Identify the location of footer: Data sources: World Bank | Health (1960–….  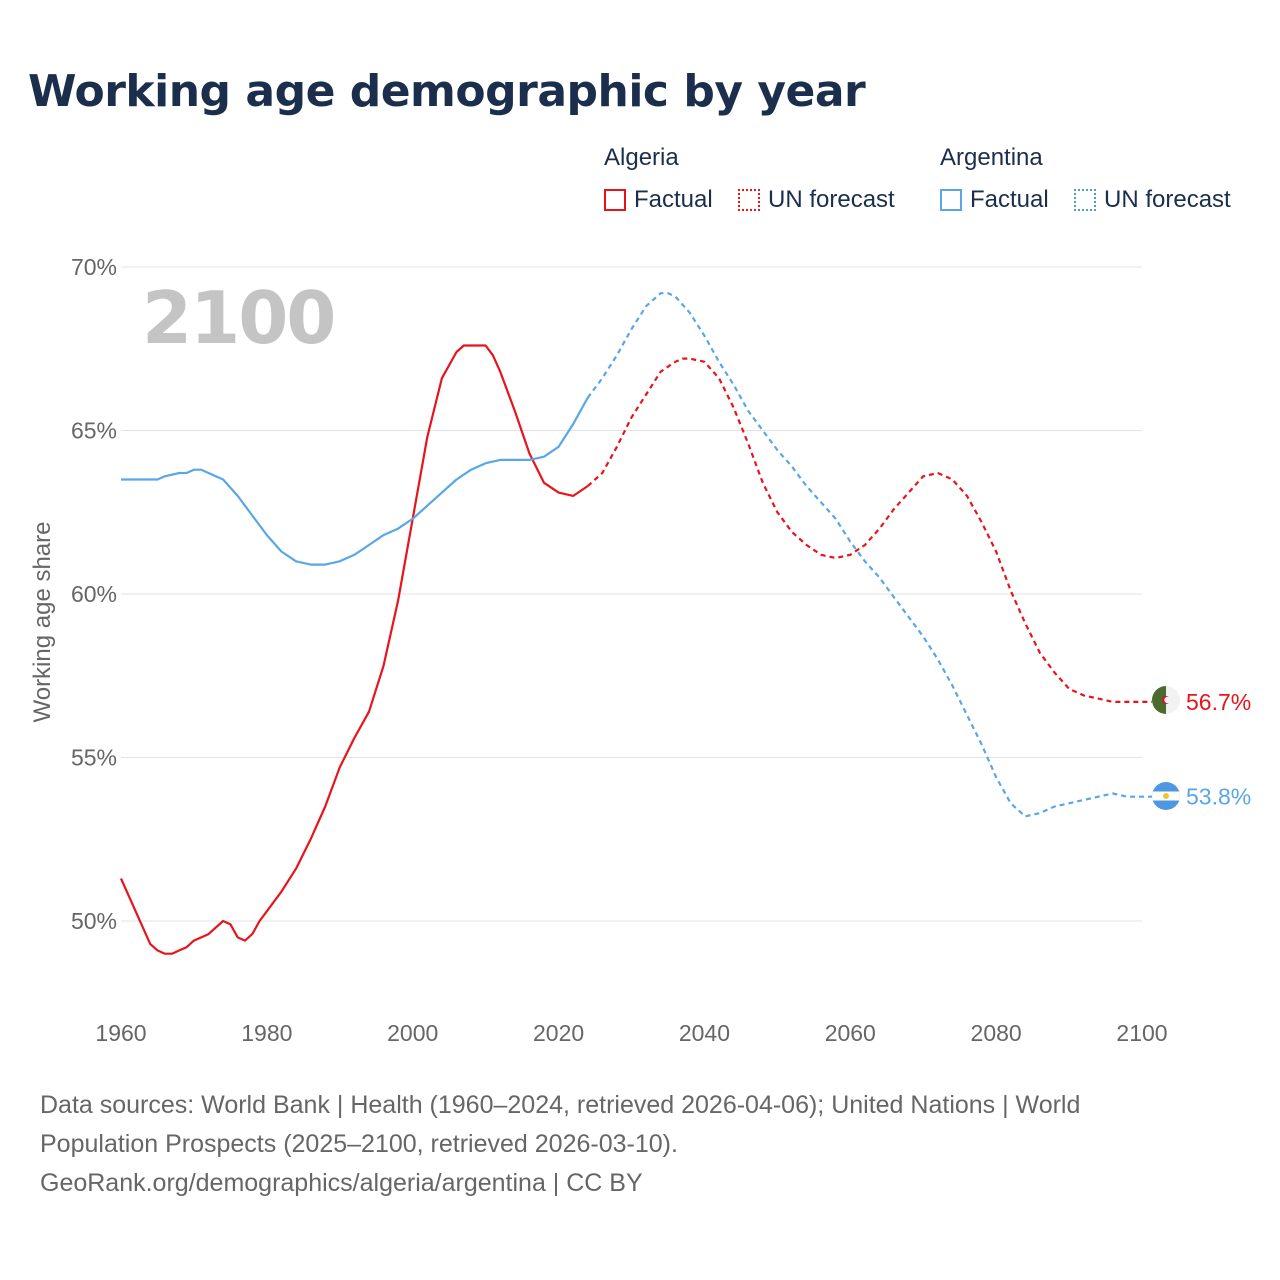
(610, 1144).